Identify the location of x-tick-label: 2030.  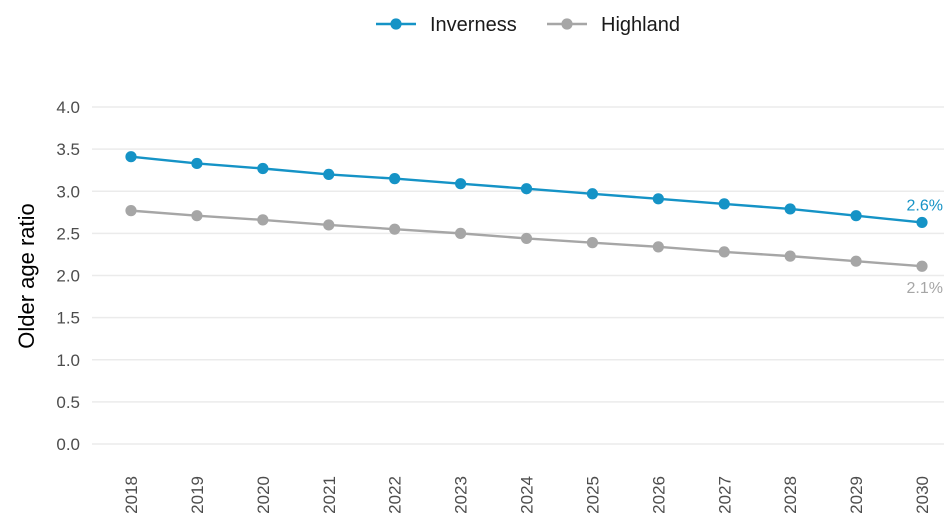
(922, 495).